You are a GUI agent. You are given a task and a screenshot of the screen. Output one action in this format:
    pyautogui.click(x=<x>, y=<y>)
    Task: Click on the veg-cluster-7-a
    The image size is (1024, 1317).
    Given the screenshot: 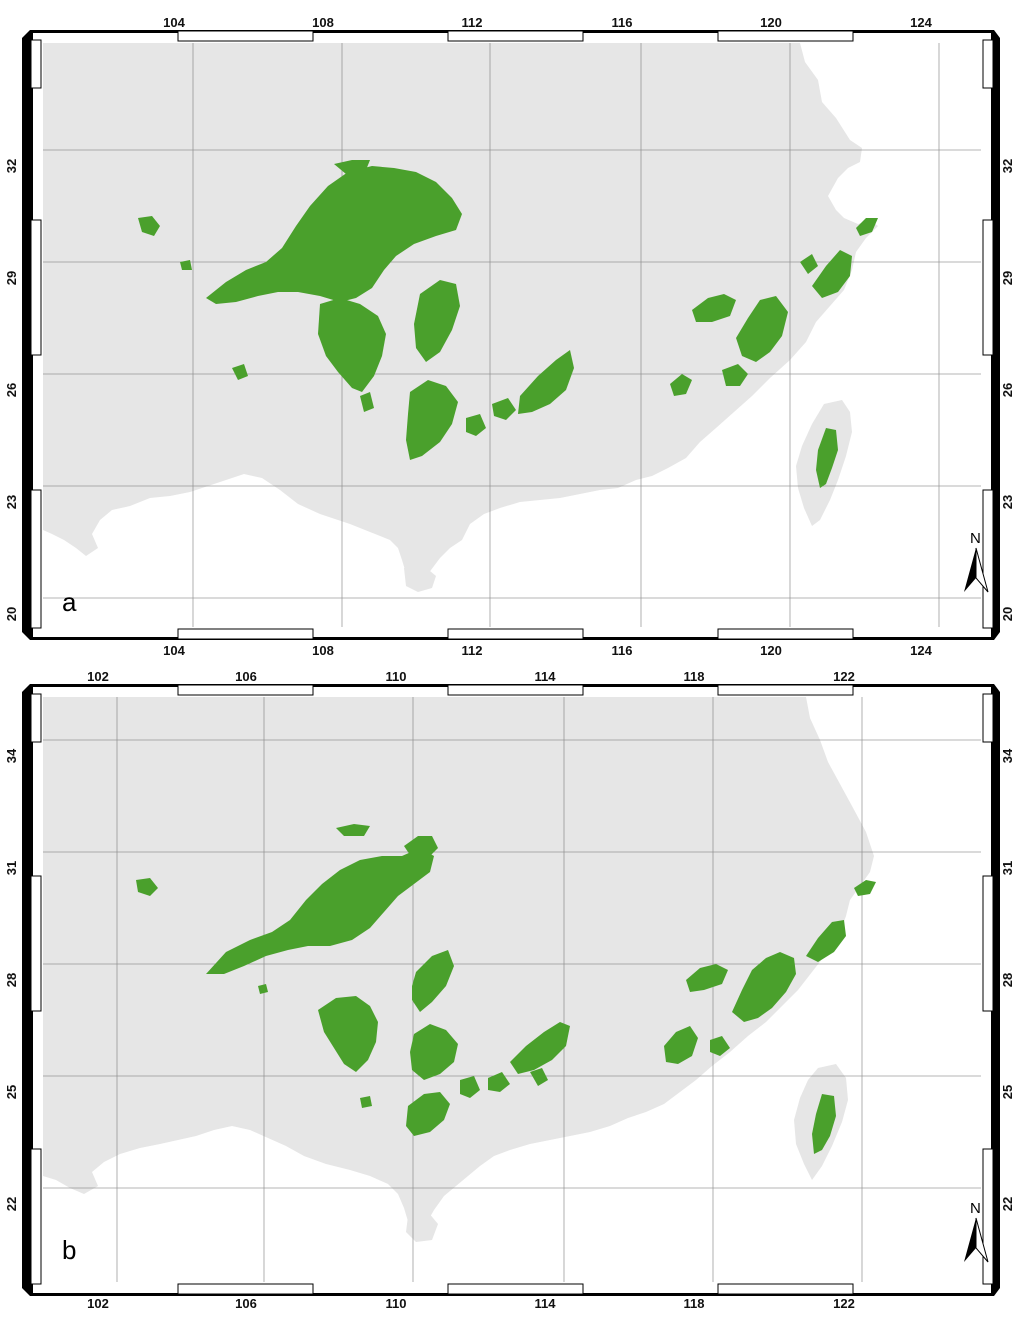 What is the action you would take?
    pyautogui.click(x=809, y=264)
    